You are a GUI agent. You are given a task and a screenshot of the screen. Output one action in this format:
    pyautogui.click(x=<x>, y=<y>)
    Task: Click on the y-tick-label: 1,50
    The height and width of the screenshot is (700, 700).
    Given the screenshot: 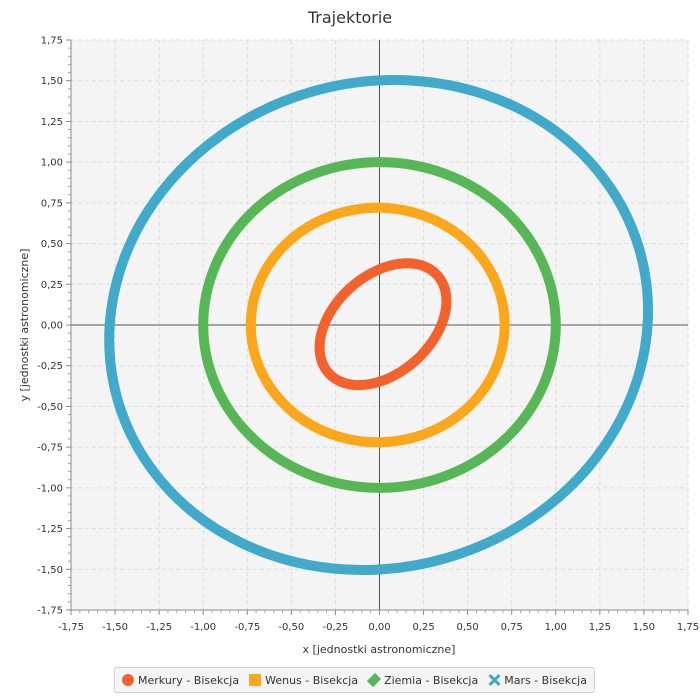 What is the action you would take?
    pyautogui.click(x=52, y=81)
    